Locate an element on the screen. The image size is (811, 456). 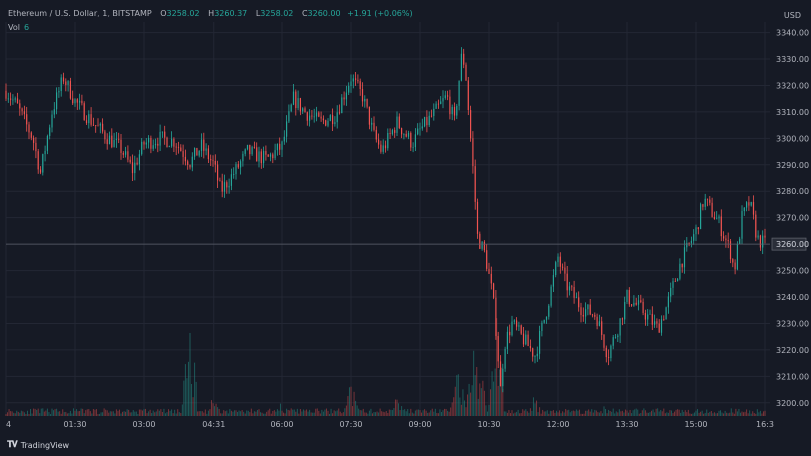
price-tick-label: 3260.00 is located at coordinates (792, 244).